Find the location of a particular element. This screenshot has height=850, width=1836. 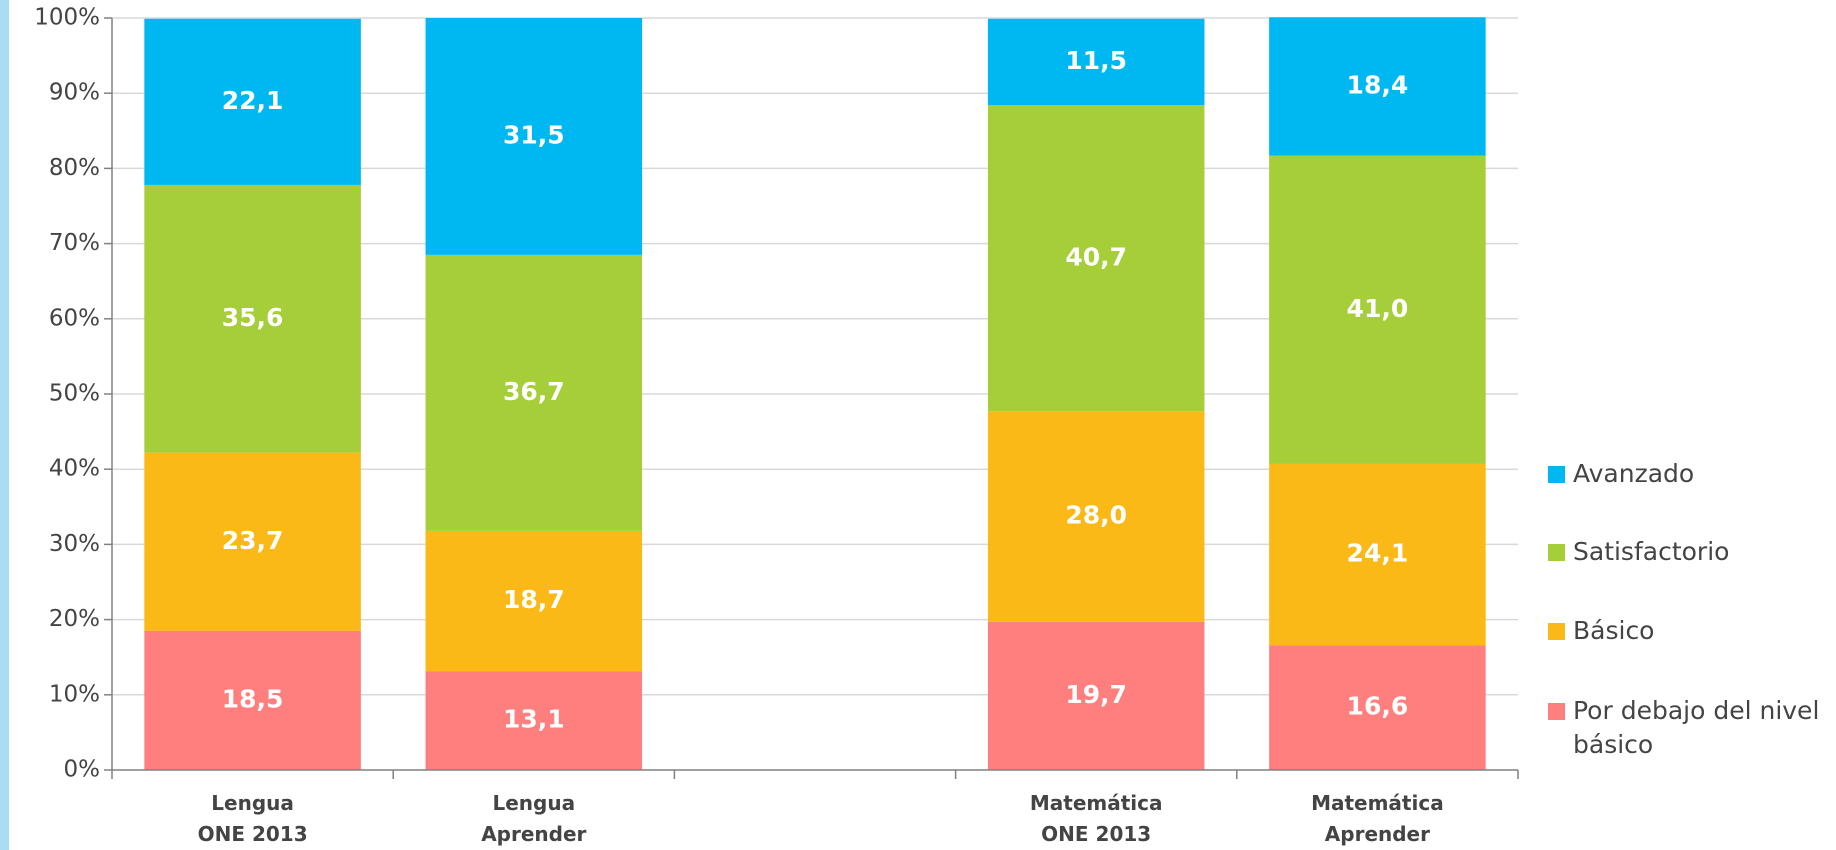

x-tick-label: Lengua ONE 2013 is located at coordinates (252, 818).